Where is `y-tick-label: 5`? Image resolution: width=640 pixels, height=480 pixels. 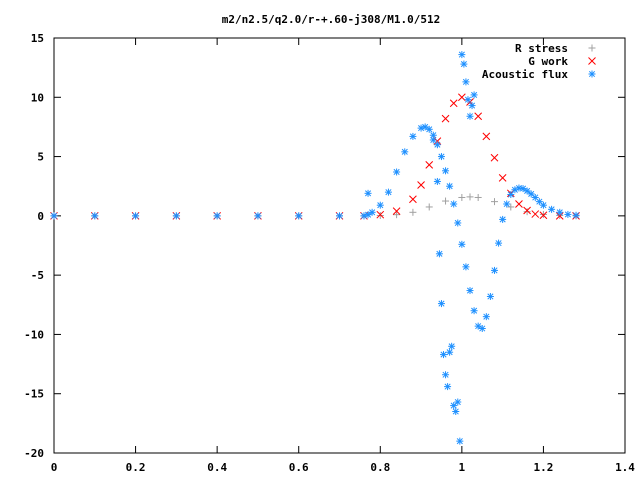 y-tick-label: 5 is located at coordinates (40, 157).